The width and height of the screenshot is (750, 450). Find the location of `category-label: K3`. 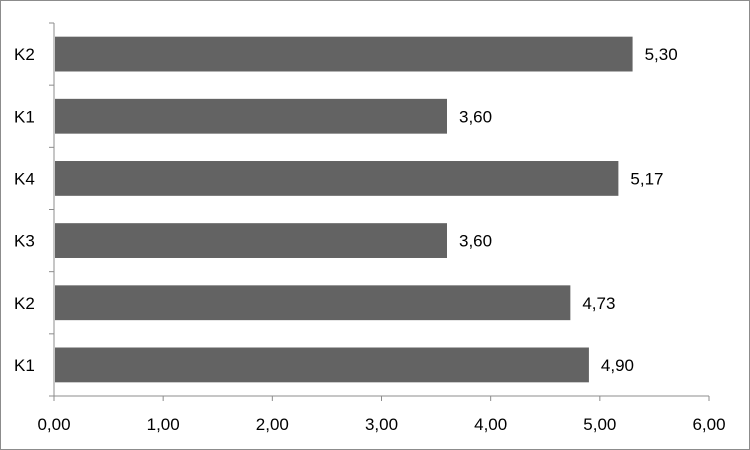

category-label: K3 is located at coordinates (24, 241).